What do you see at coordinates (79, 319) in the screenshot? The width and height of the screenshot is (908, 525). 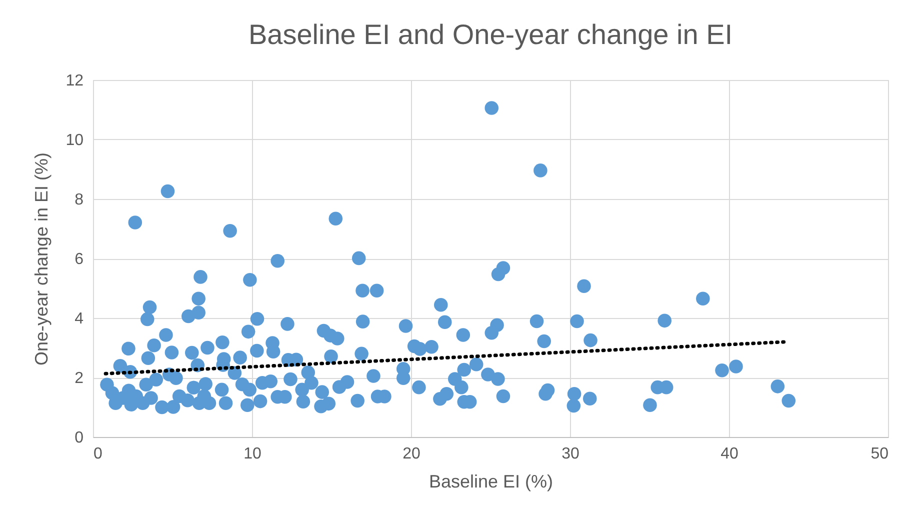 I see `y-tick-label: 4` at bounding box center [79, 319].